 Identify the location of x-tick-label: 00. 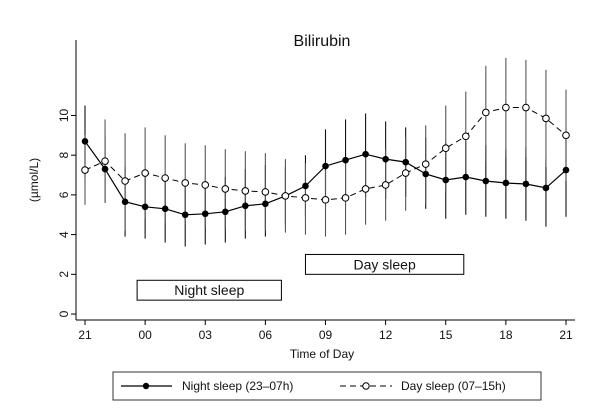
(145, 335).